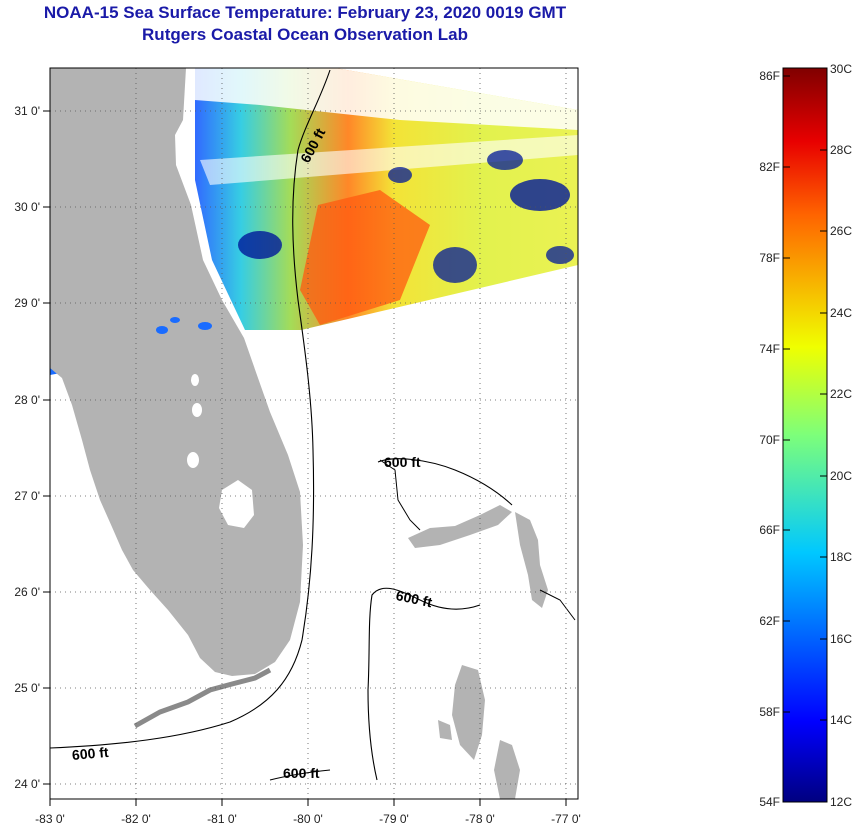 This screenshot has width=865, height=832. I want to click on colorbar-c-label: 30C, so click(841, 69).